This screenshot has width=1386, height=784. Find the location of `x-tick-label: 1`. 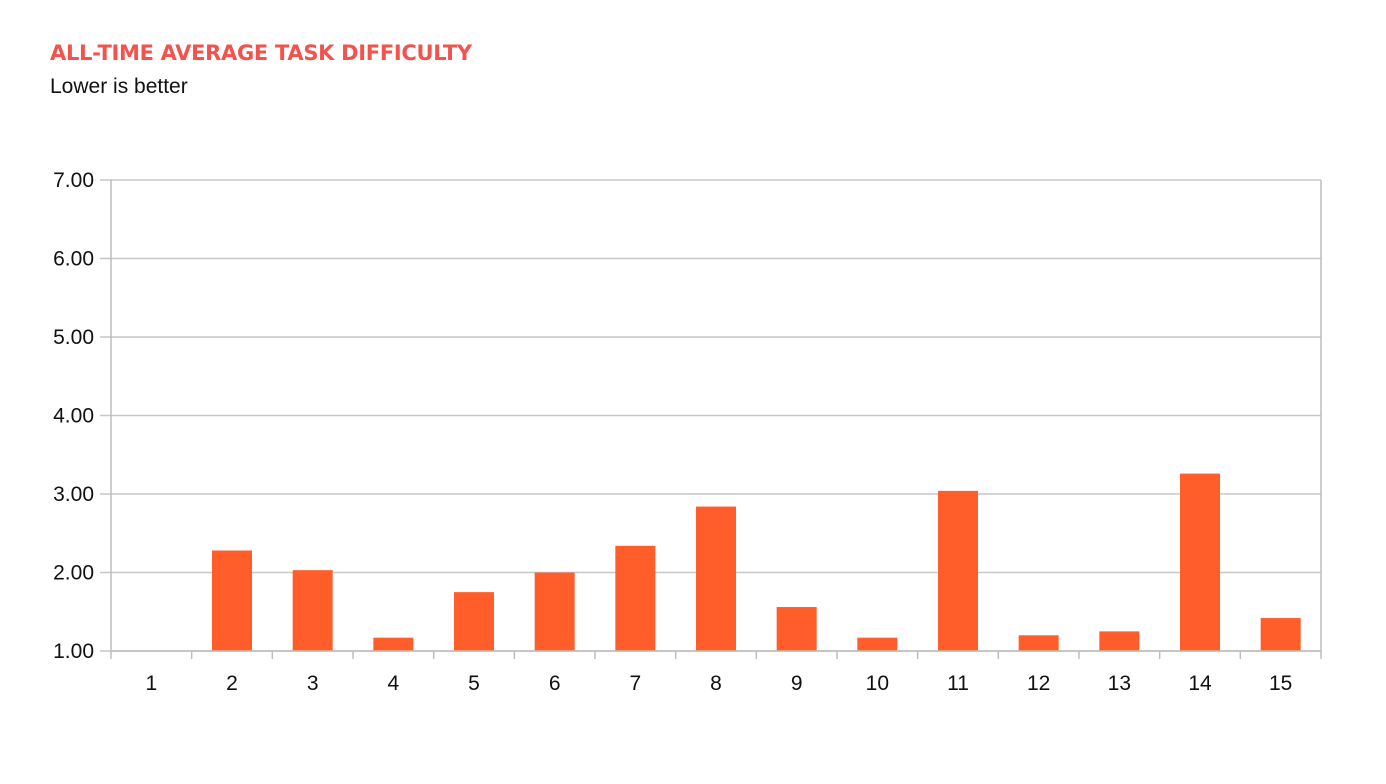

x-tick-label: 1 is located at coordinates (151, 683).